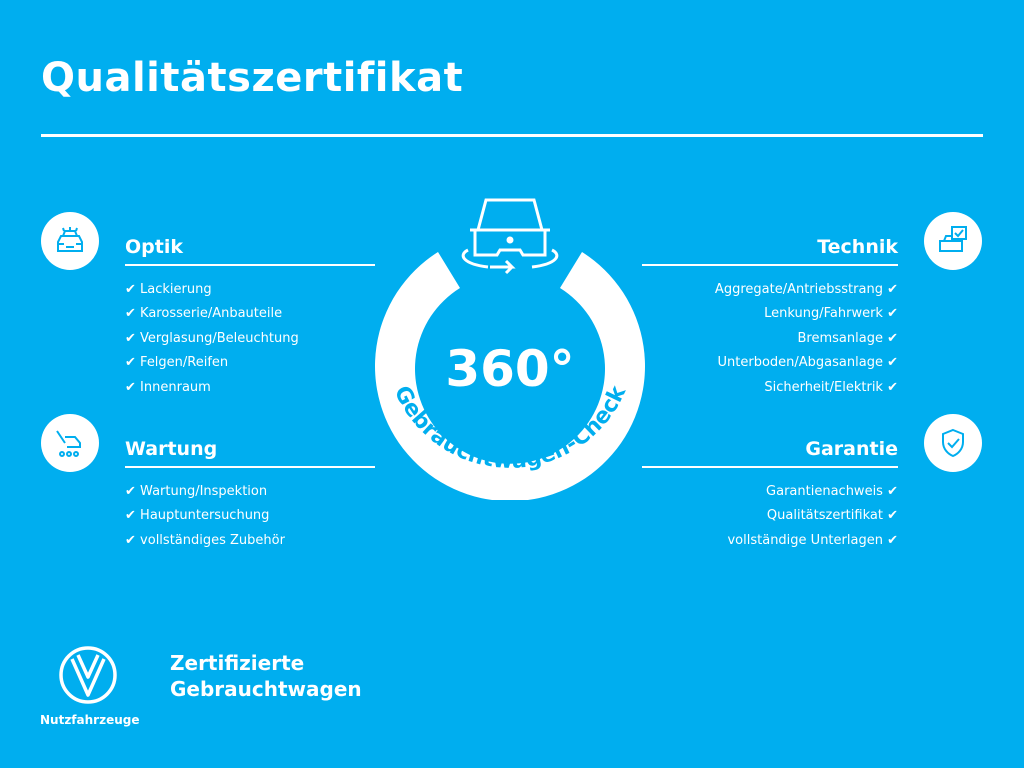 This screenshot has height=768, width=1024. Describe the element at coordinates (808, 363) in the screenshot. I see `list-item: Unterboden/Abgasanlage ✔` at that location.